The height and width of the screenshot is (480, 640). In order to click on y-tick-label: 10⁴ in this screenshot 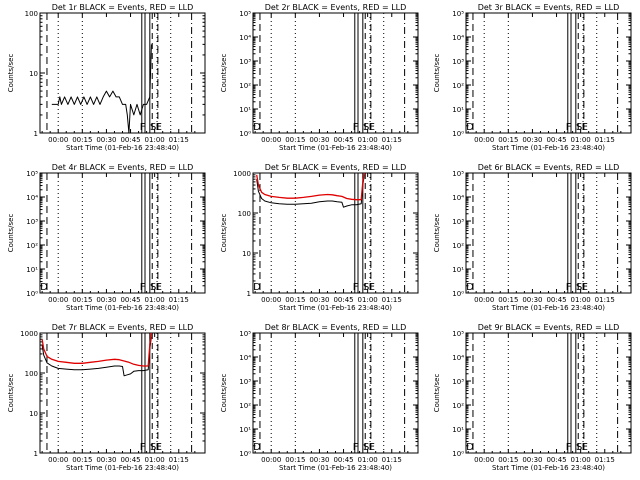, I will do `click(458, 358)`.